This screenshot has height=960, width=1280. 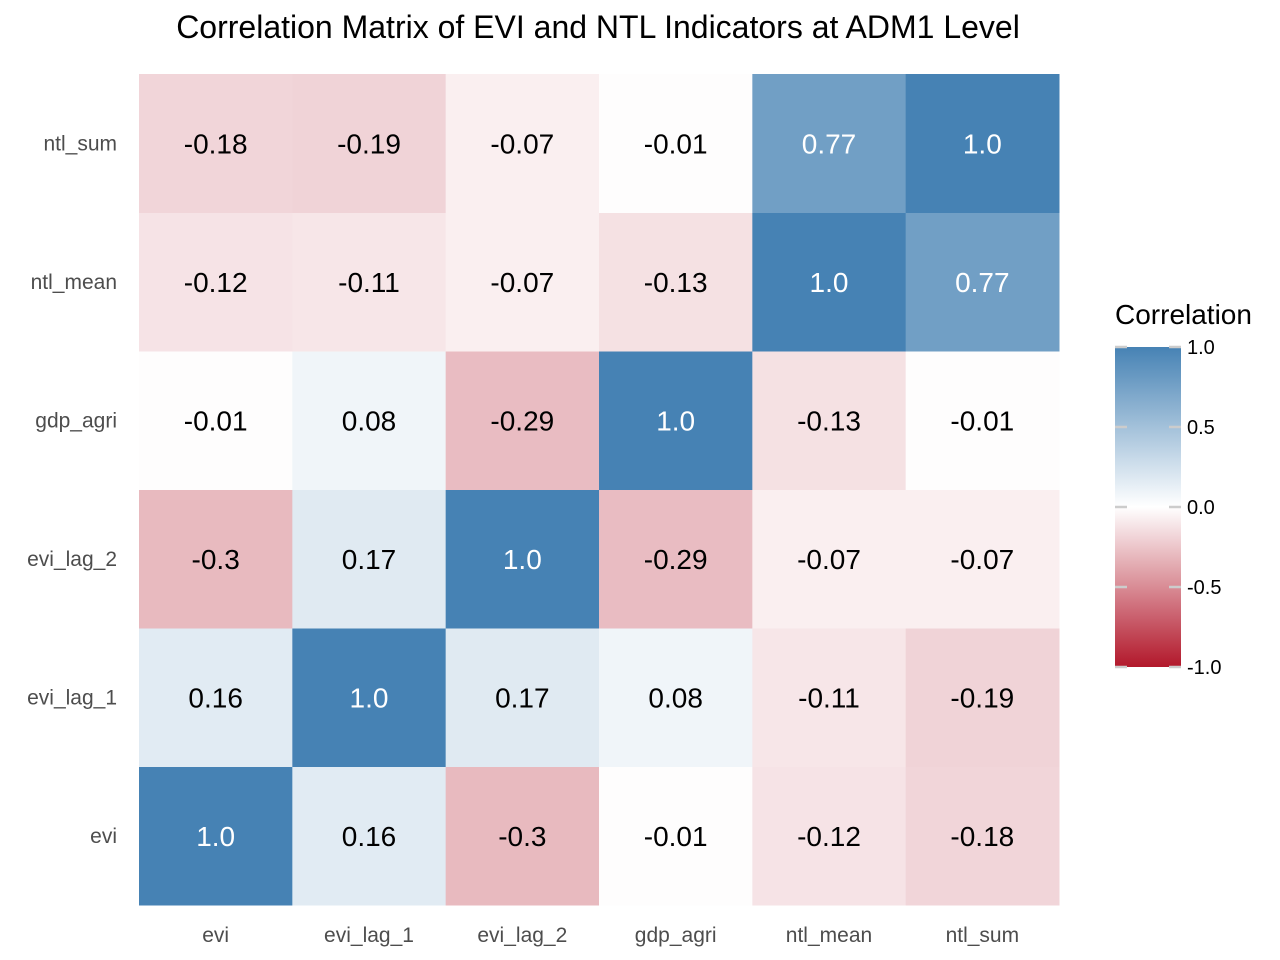 What do you see at coordinates (1183, 314) in the screenshot?
I see `legend-title: Correlation` at bounding box center [1183, 314].